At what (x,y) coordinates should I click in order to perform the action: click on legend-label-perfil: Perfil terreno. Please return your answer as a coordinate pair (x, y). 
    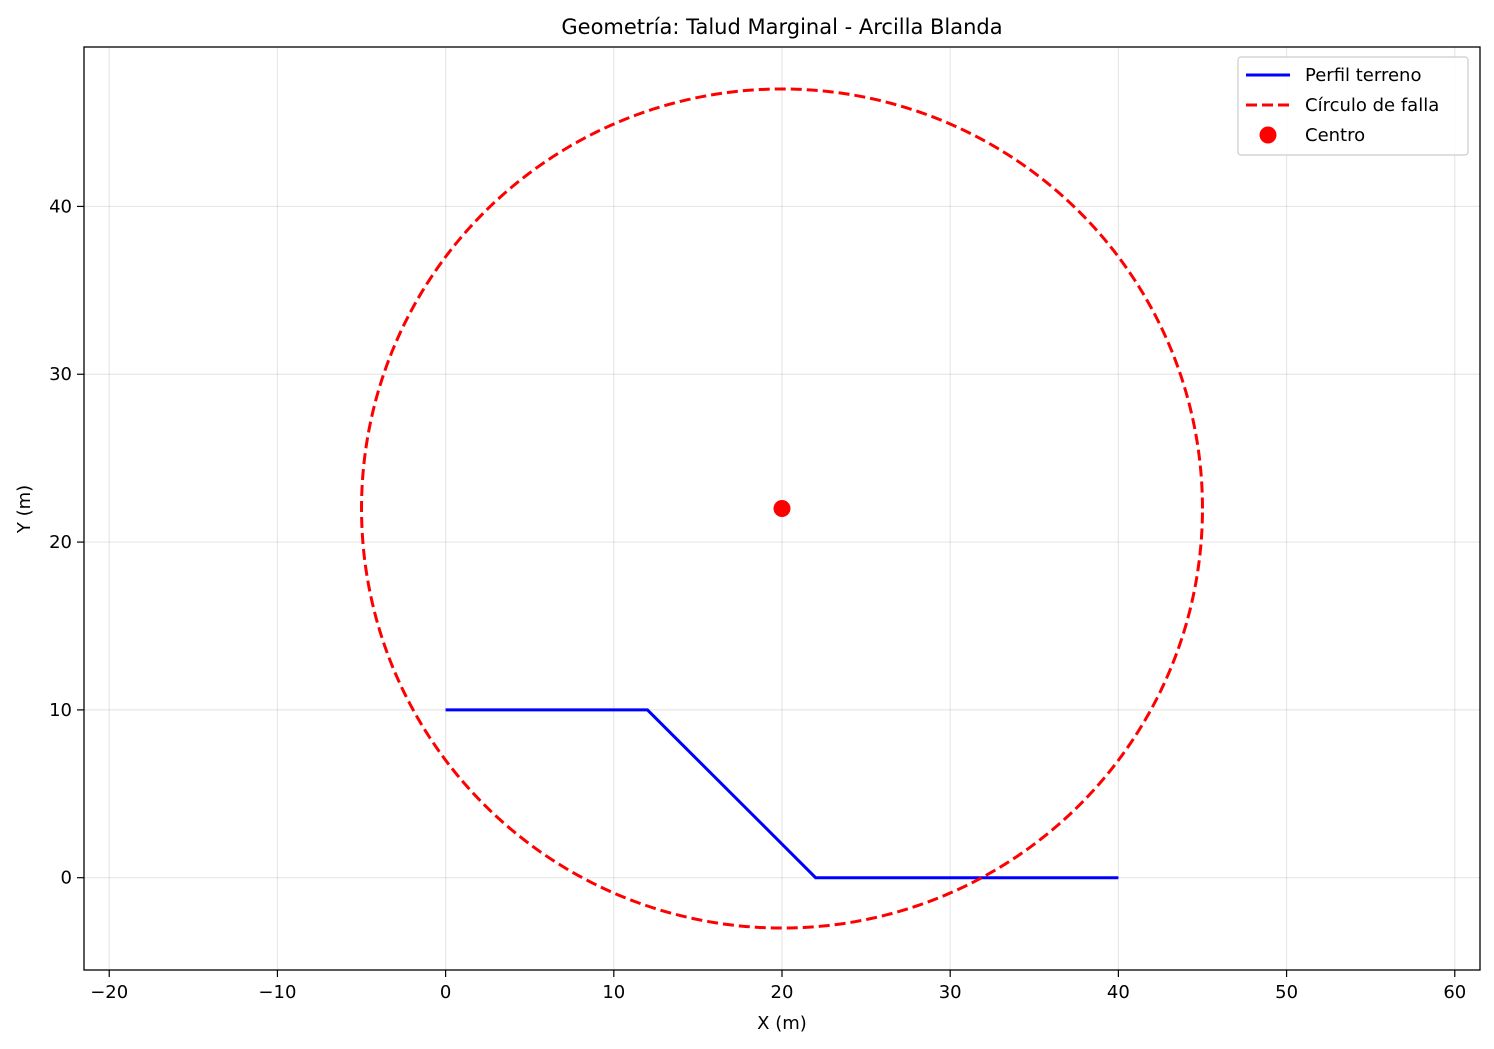
    Looking at the image, I should click on (1363, 75).